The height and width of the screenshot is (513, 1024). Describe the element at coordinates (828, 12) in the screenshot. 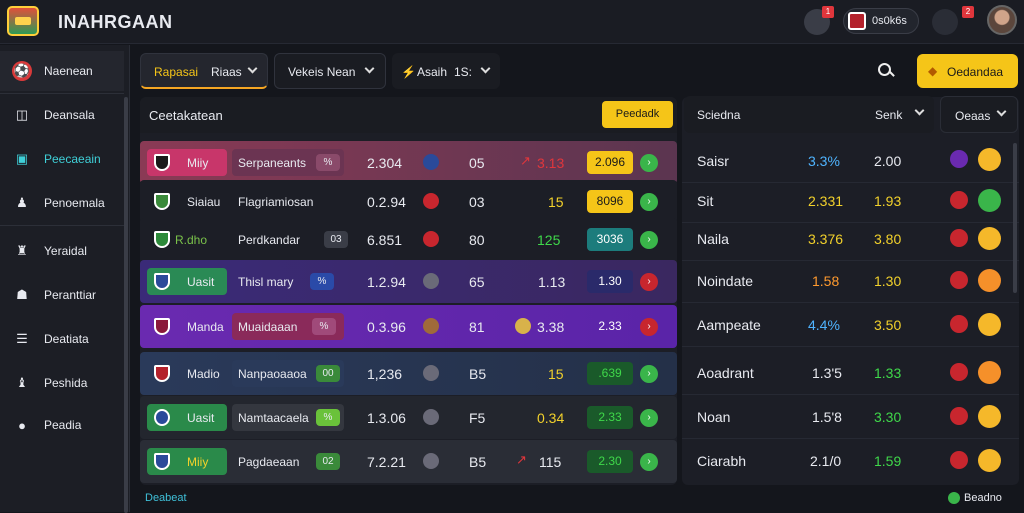

I see `notification-badge: 1` at that location.